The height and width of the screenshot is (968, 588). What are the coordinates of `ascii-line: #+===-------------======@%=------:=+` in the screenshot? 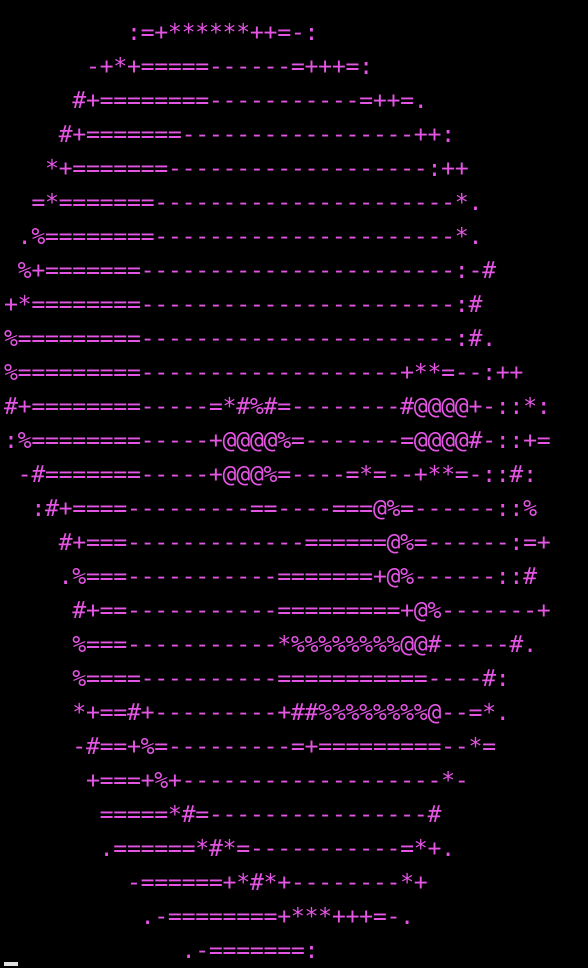 It's located at (277, 542).